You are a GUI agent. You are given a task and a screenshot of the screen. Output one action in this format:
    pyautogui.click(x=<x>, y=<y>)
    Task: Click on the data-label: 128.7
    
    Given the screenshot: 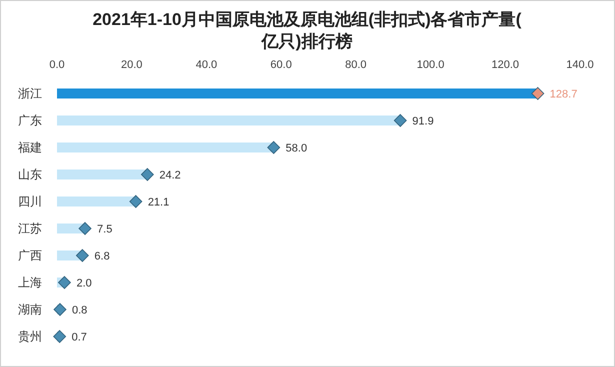 What is the action you would take?
    pyautogui.click(x=564, y=94)
    